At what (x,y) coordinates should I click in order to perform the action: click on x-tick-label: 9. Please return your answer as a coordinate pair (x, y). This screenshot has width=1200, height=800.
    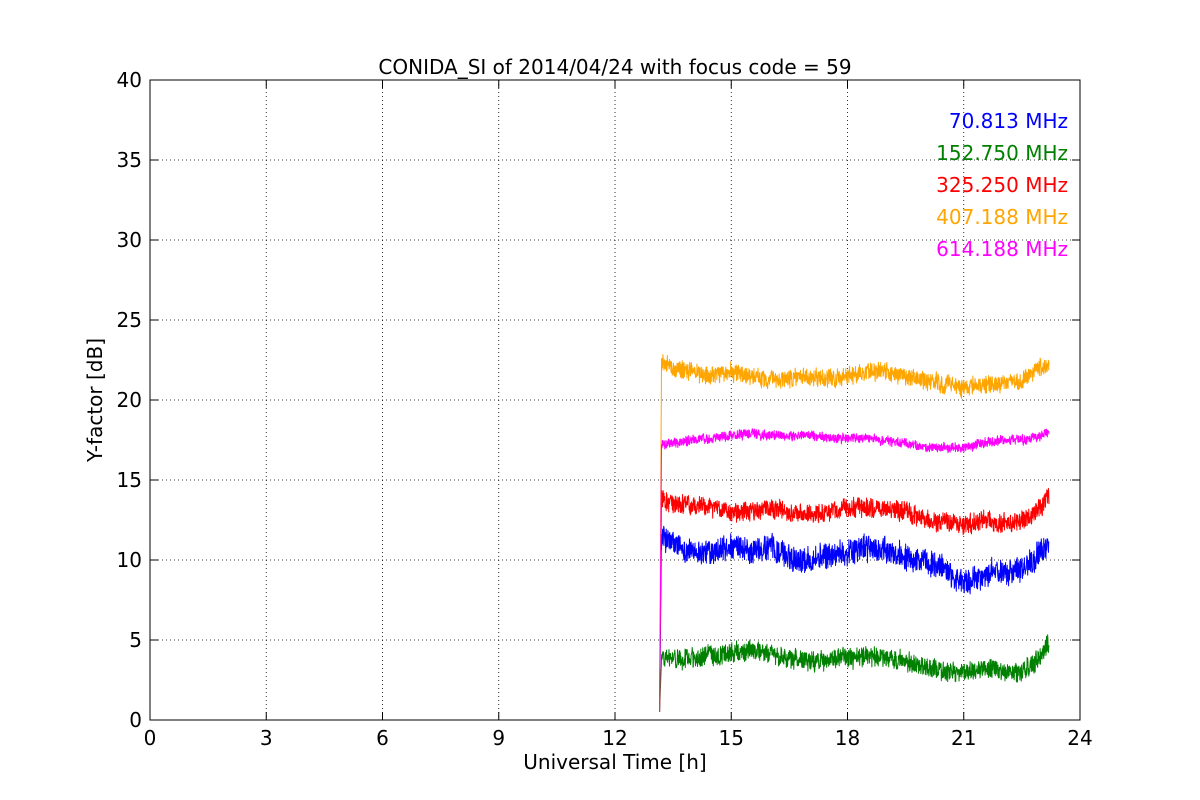
    Looking at the image, I should click on (498, 738).